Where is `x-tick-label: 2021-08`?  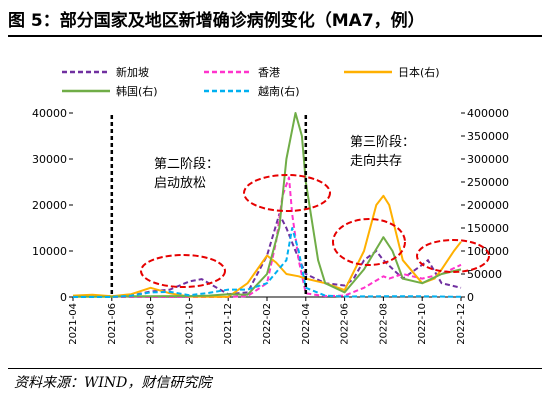
x-tick-label: 2021-08 is located at coordinates (151, 324).